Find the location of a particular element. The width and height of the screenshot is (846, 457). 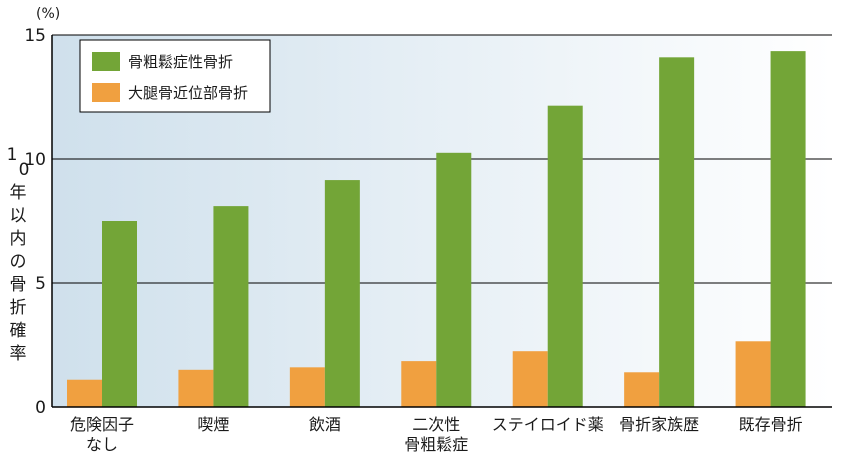

y-tick-label: 5 is located at coordinates (40, 284).